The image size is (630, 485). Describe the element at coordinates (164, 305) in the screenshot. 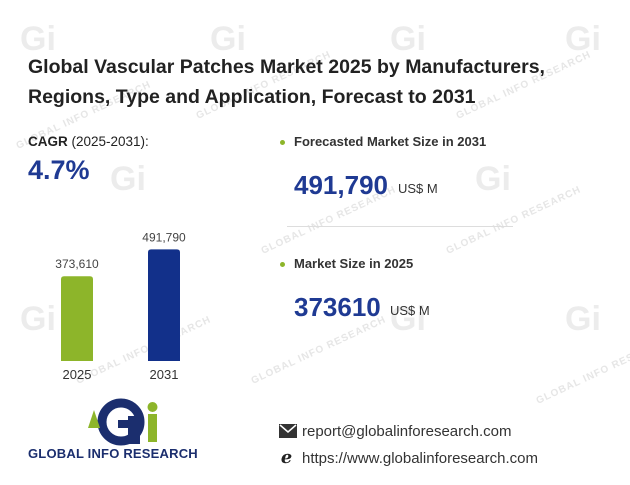

I see `bar-2031` at that location.